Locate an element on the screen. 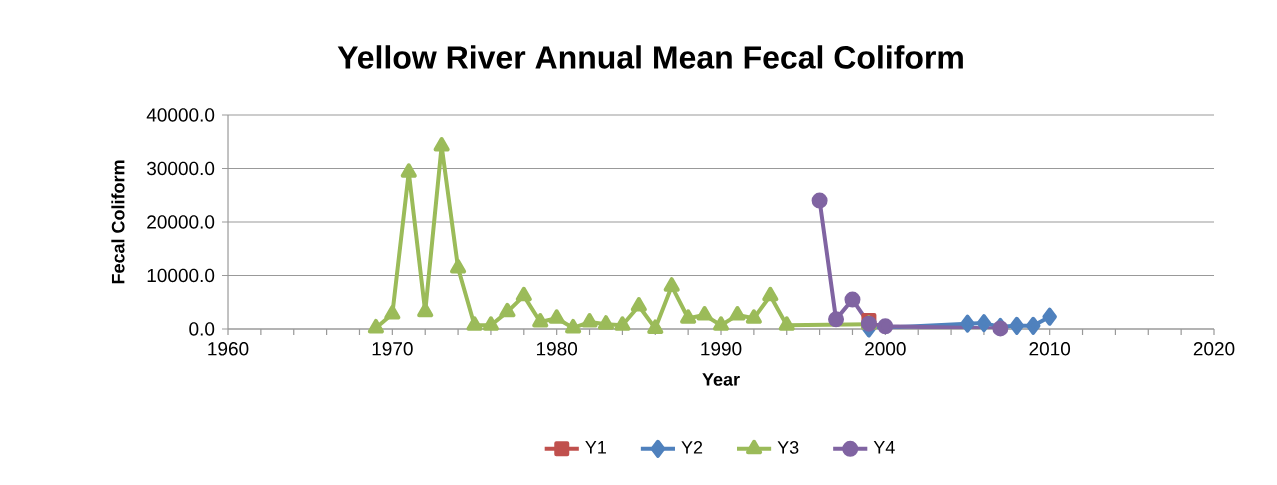 Image resolution: width=1277 pixels, height=485 pixels. x-tick-label: 2020 is located at coordinates (1214, 349).